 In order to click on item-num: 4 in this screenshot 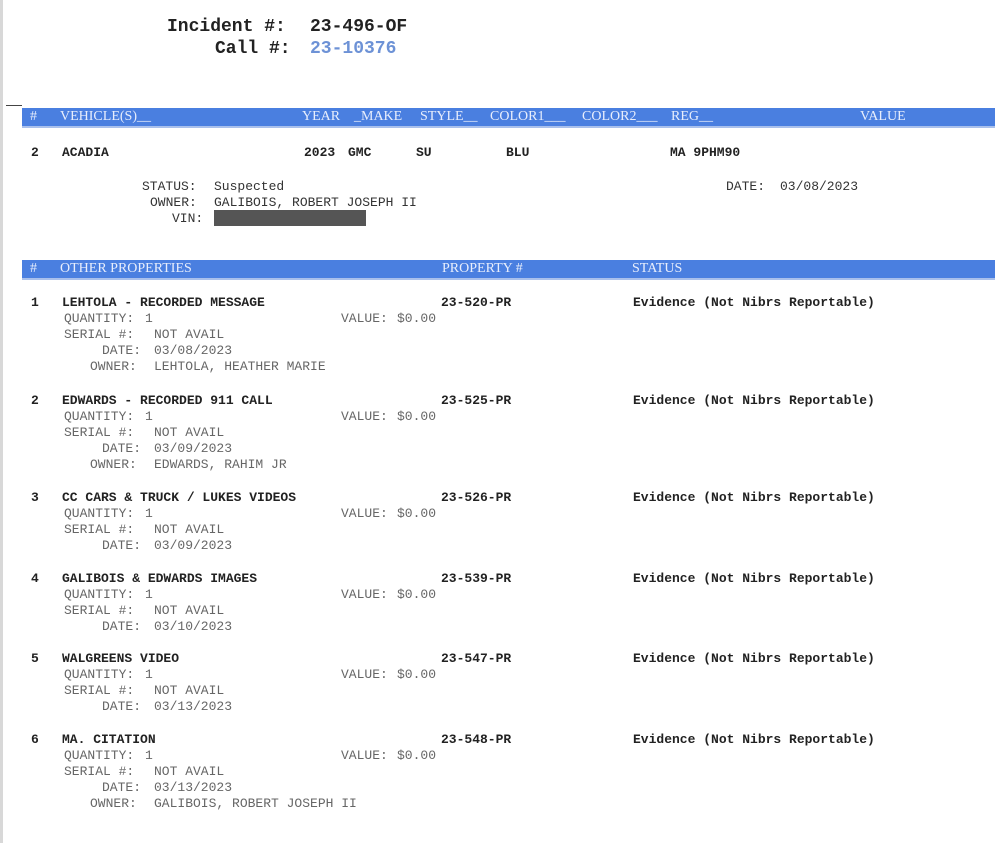, I will do `click(35, 578)`.